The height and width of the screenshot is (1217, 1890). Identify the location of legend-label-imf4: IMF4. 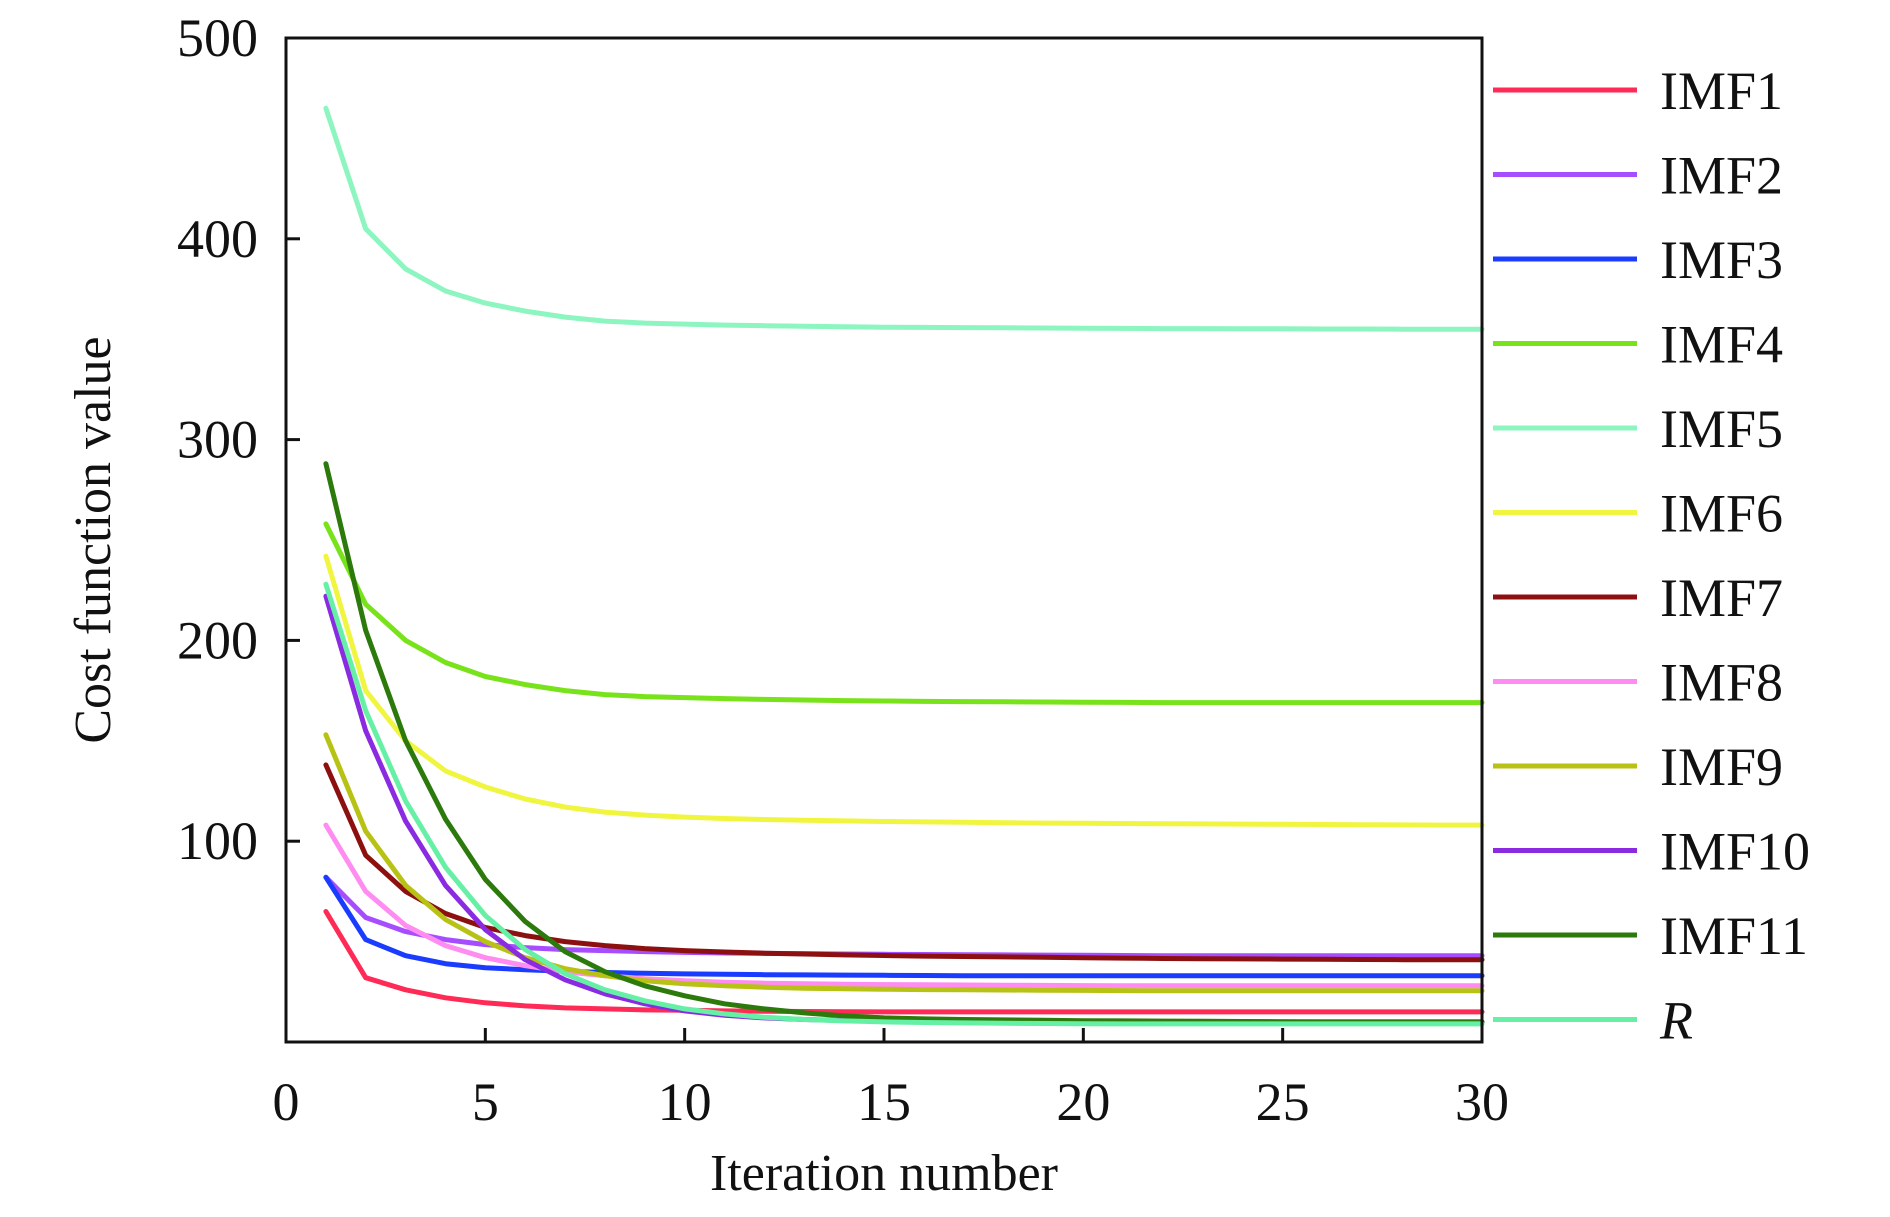
(1721, 345).